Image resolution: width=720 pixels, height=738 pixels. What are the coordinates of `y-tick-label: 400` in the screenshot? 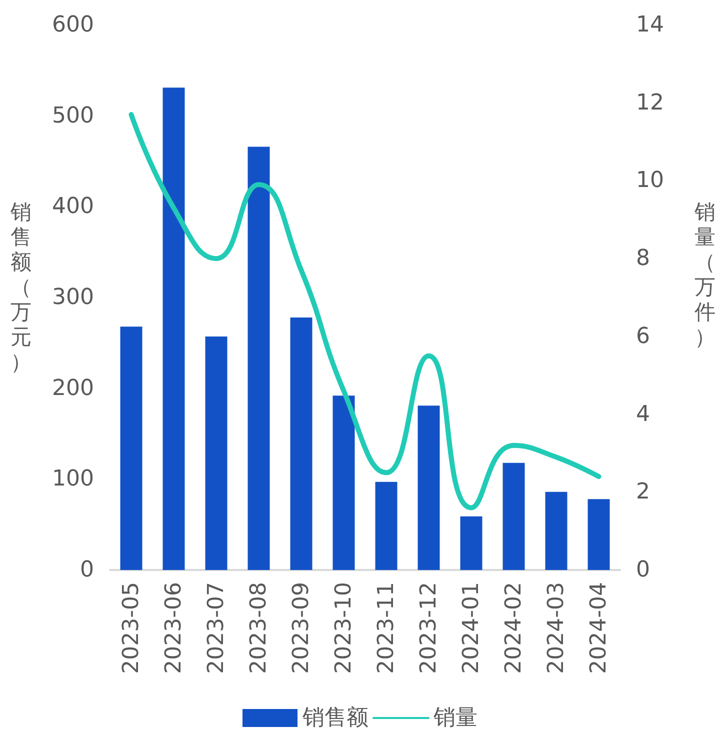 It's located at (73, 207).